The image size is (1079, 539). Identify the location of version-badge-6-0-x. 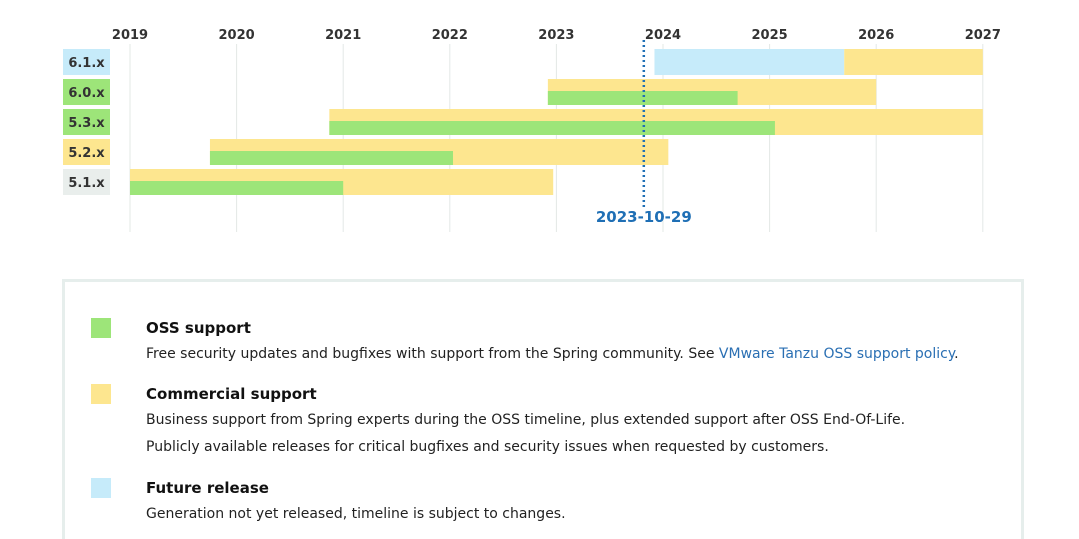
(86, 92).